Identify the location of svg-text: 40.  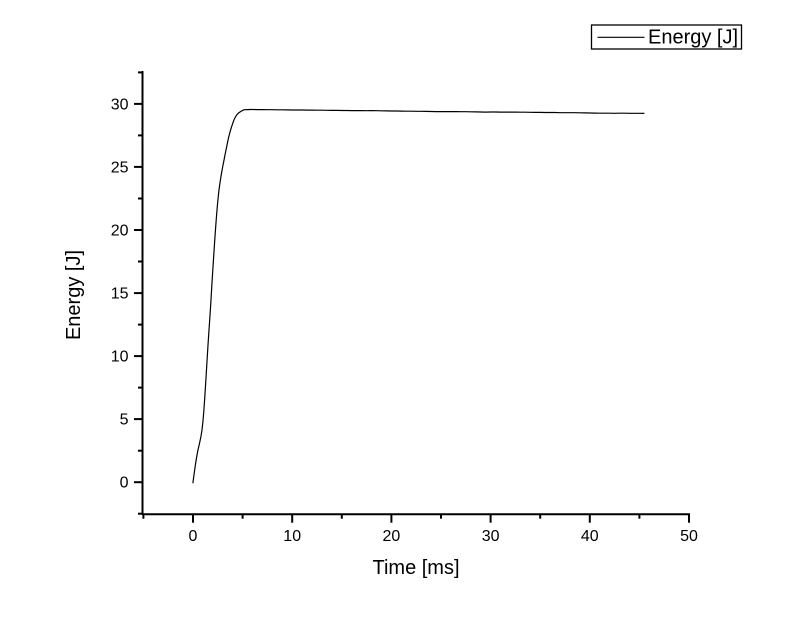
(590, 536).